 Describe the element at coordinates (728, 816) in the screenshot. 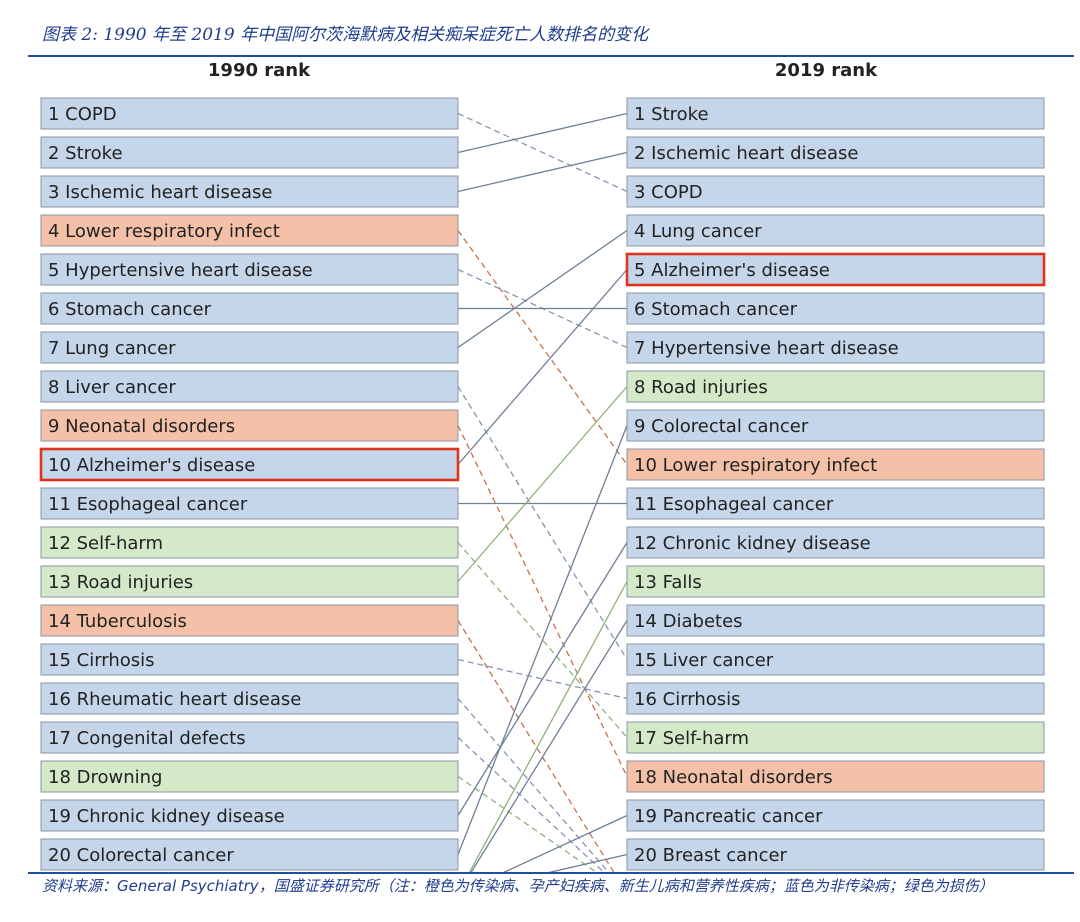

I see `right-rank-label-19: 19 Pancreatic cancer` at that location.